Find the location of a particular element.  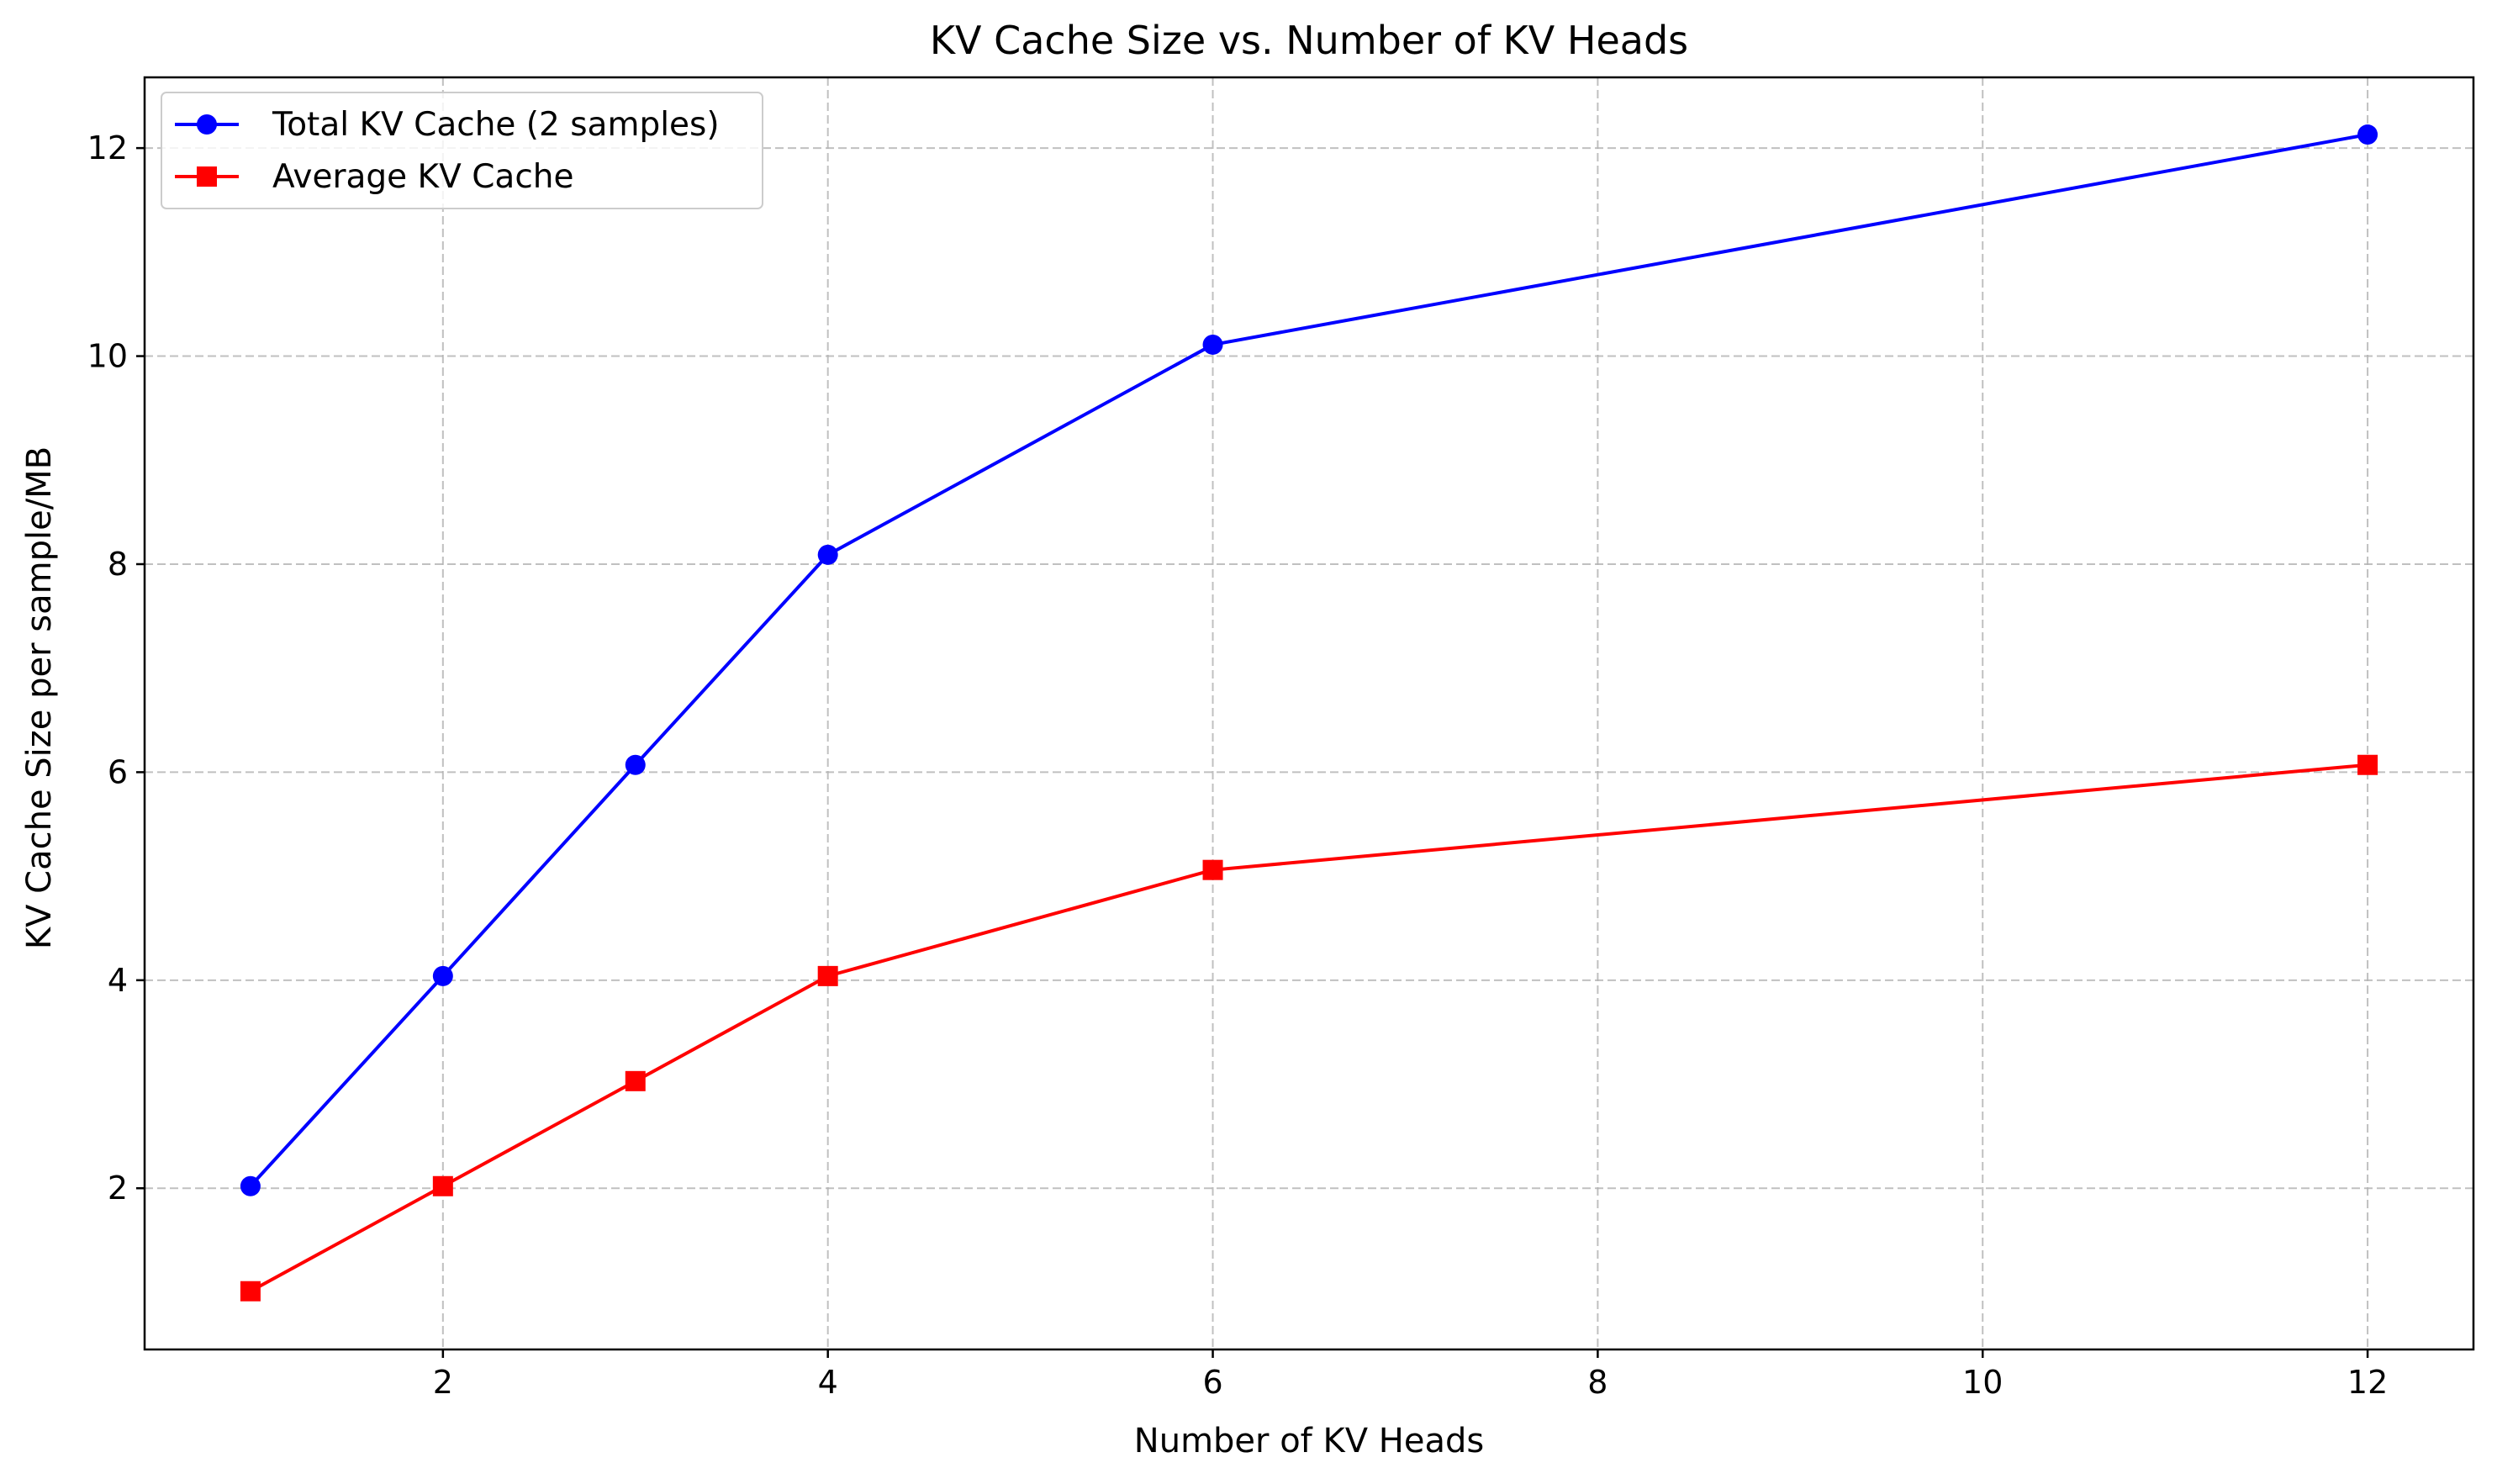

y-tick-label: 8 is located at coordinates (118, 564).